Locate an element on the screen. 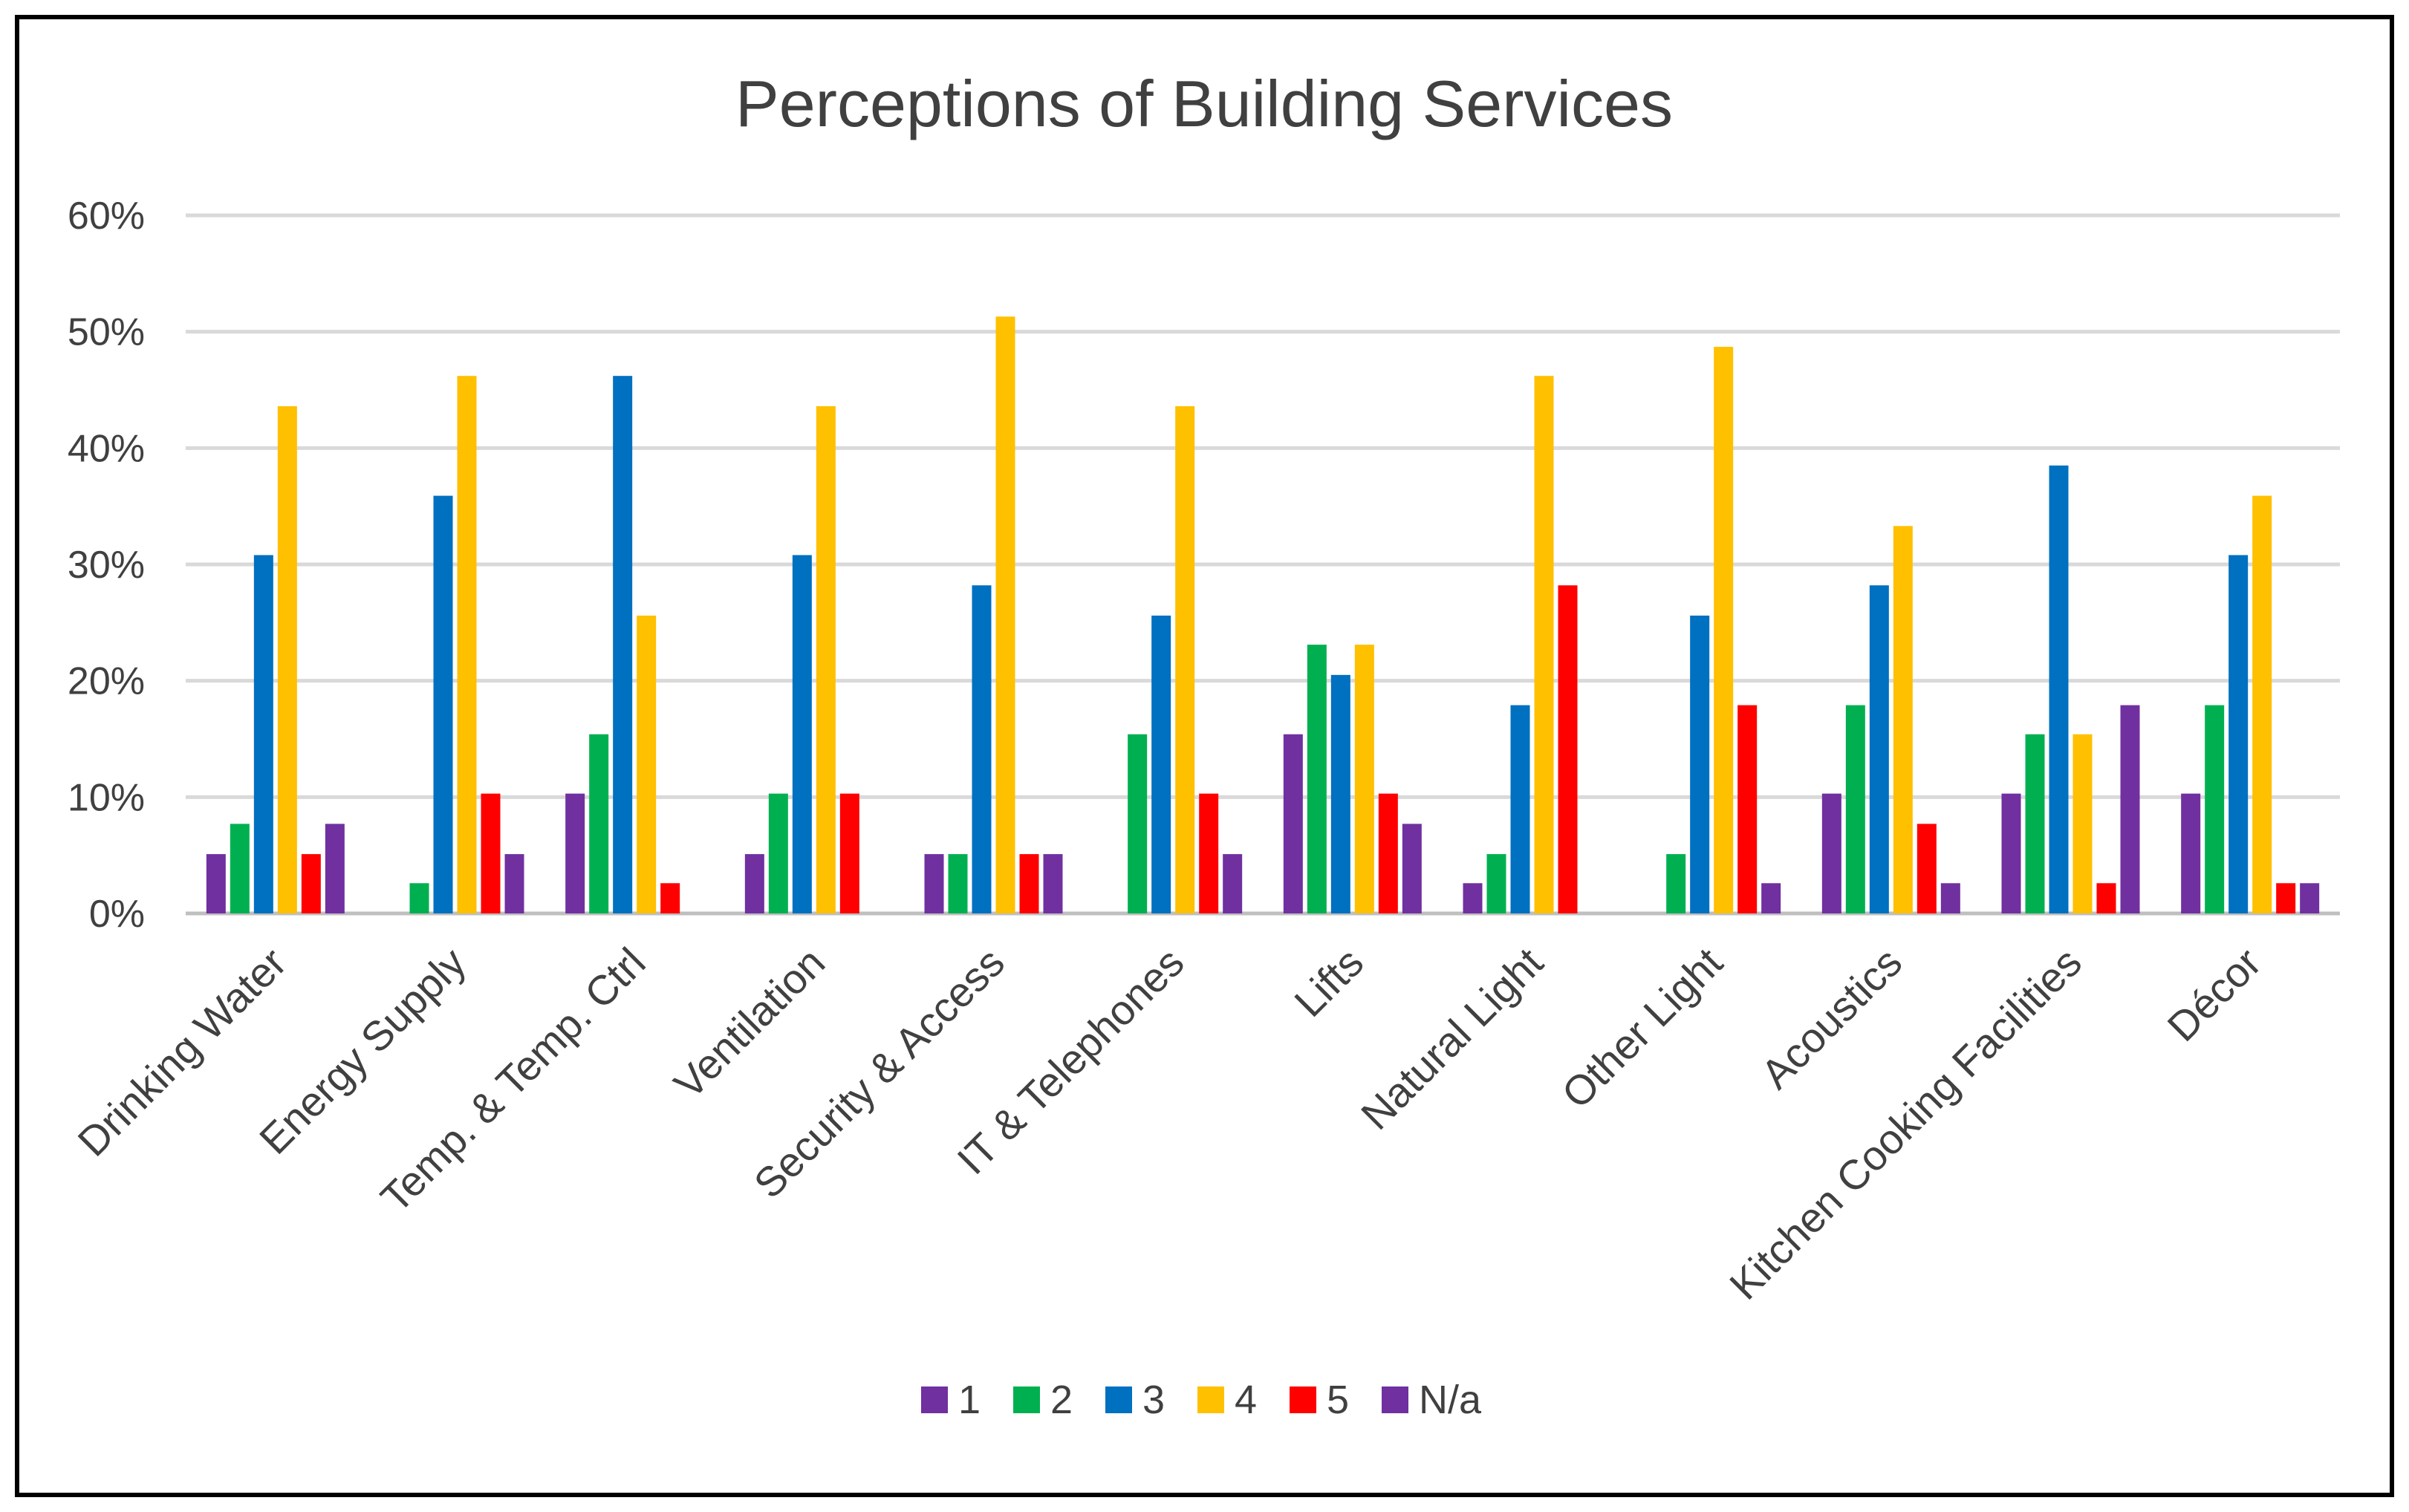  y-tick-label: 60% is located at coordinates (106, 217).